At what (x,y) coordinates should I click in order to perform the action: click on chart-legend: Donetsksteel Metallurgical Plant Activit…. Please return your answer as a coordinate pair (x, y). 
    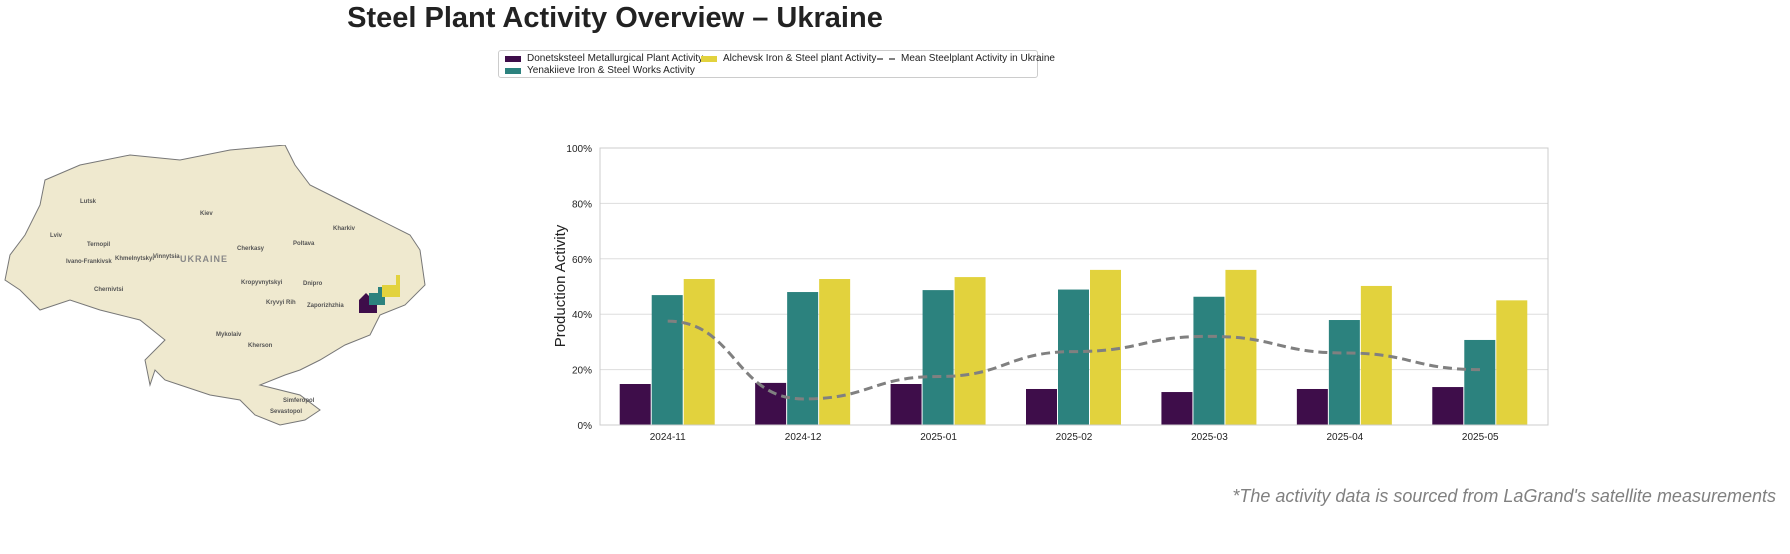
    Looking at the image, I should click on (776, 64).